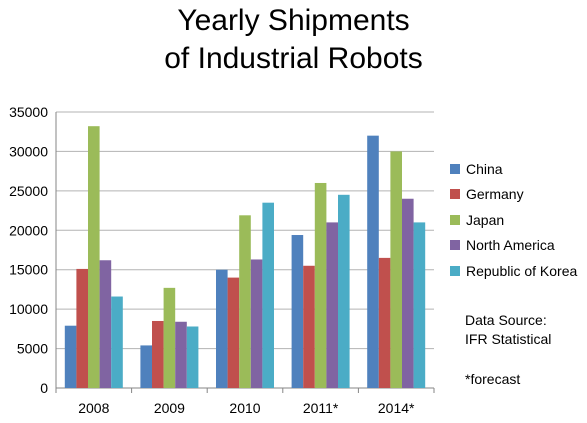  Describe the element at coordinates (169, 408) in the screenshot. I see `x-tick-label-1: 2009` at that location.